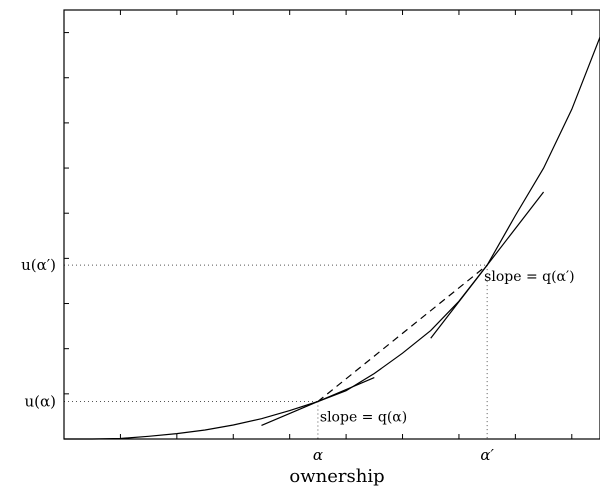 This screenshot has height=486, width=600. What do you see at coordinates (363, 418) in the screenshot?
I see `slope-annotation-alpha: slope = q(α)` at bounding box center [363, 418].